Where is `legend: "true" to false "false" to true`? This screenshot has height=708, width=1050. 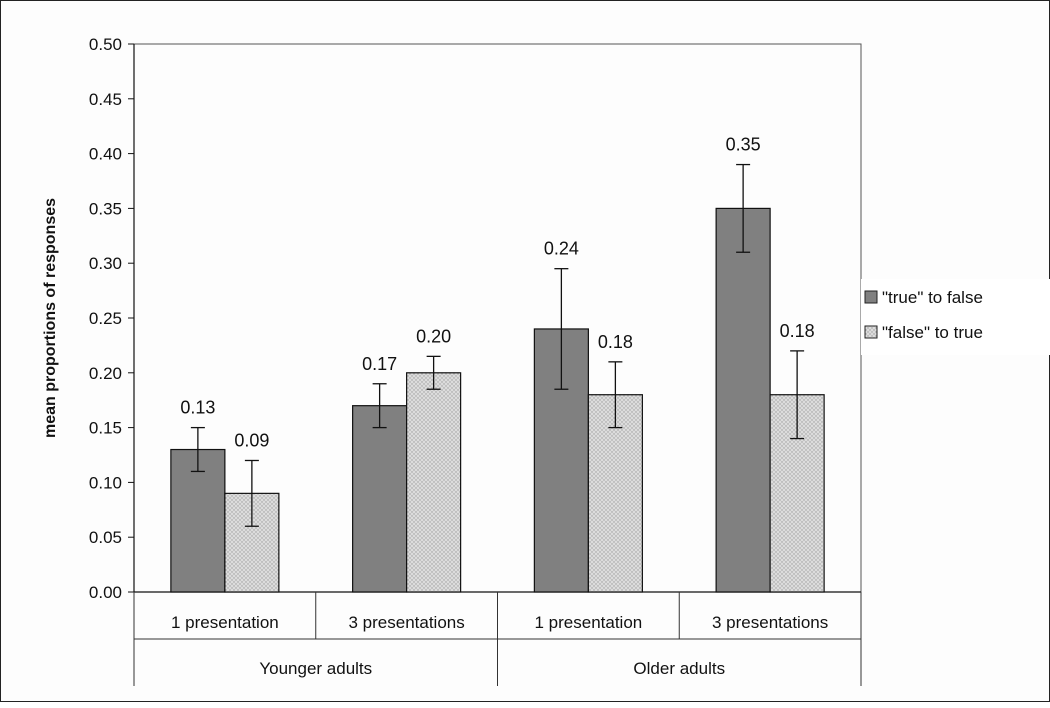 legend: "true" to false "false" to true is located at coordinates (955, 317).